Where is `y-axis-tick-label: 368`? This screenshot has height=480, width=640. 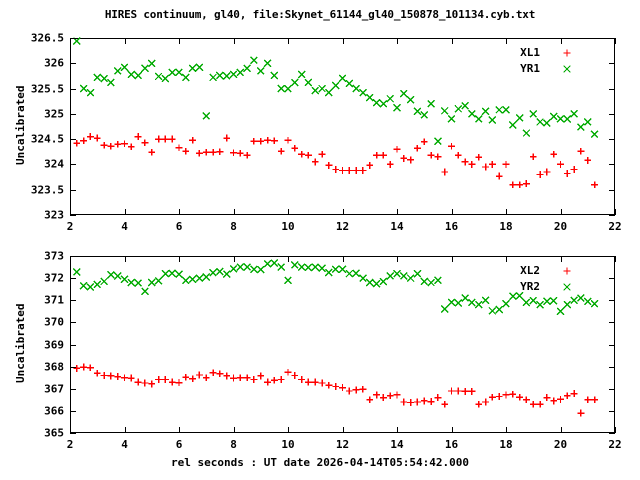
y-axis-tick-label: 368 is located at coordinates (54, 367).